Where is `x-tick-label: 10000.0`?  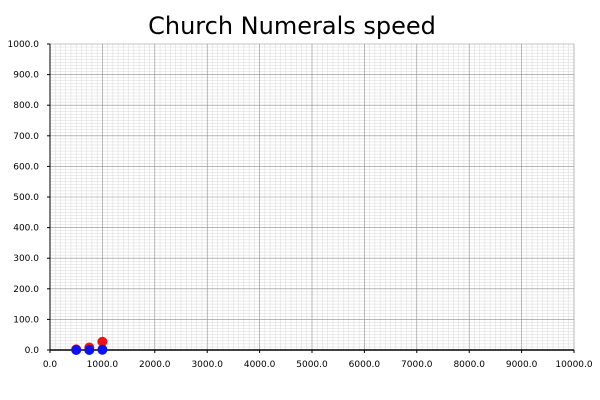 x-tick-label: 10000.0 is located at coordinates (573, 365).